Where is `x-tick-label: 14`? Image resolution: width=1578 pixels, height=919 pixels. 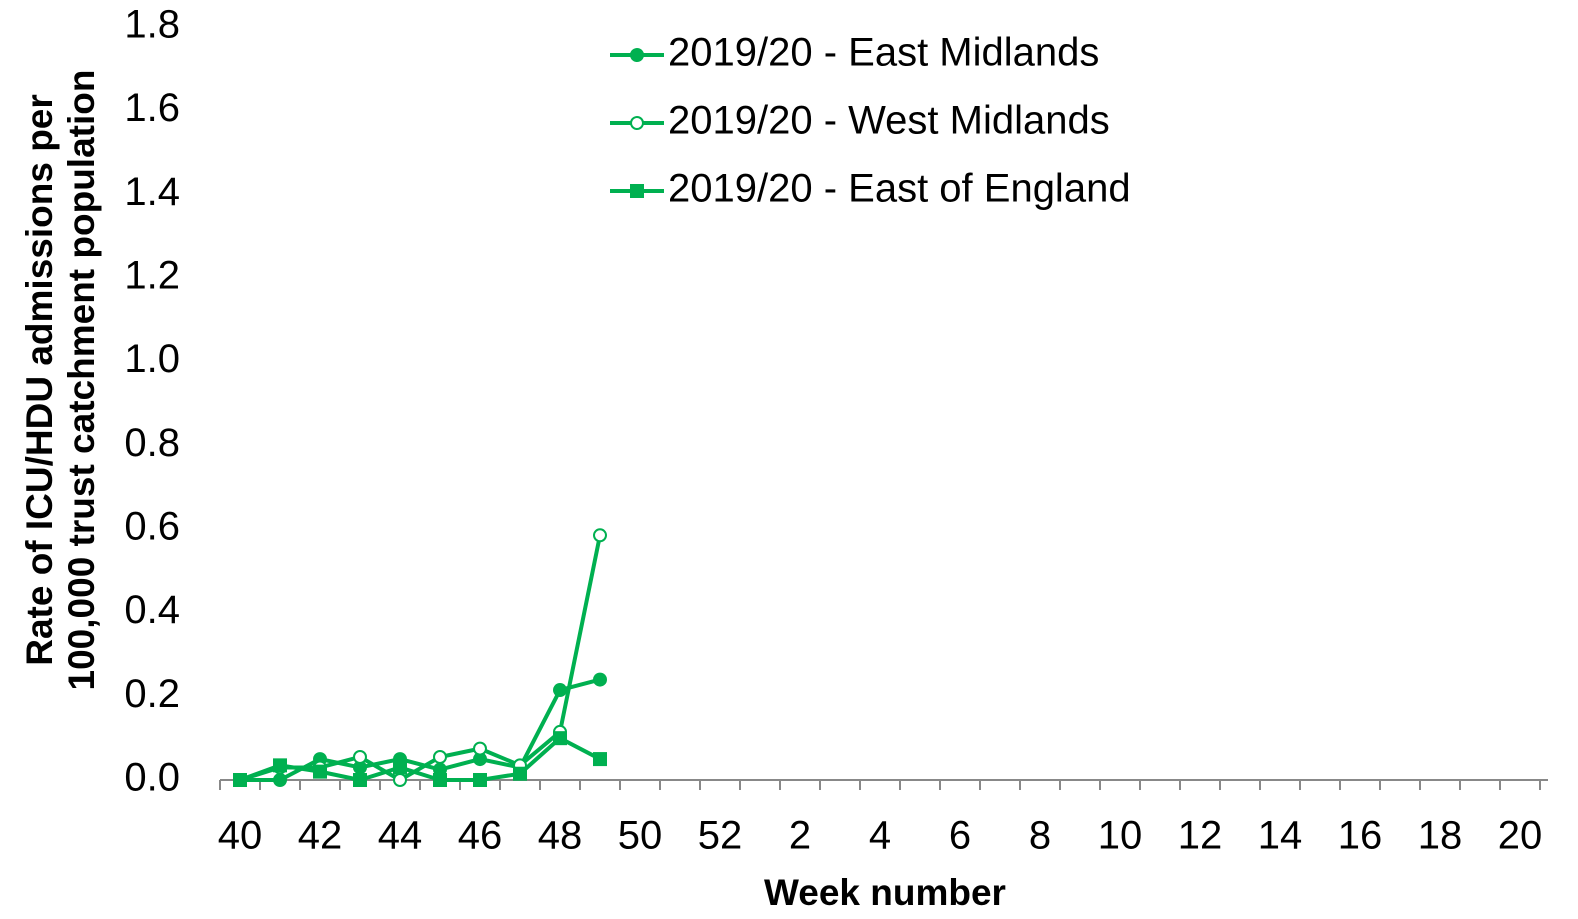 x-tick-label: 14 is located at coordinates (1280, 836).